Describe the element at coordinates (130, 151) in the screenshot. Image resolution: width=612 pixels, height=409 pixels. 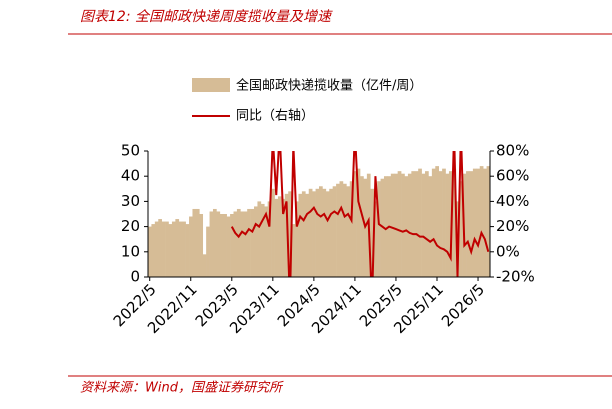
I see `y-tick-label: 50` at that location.